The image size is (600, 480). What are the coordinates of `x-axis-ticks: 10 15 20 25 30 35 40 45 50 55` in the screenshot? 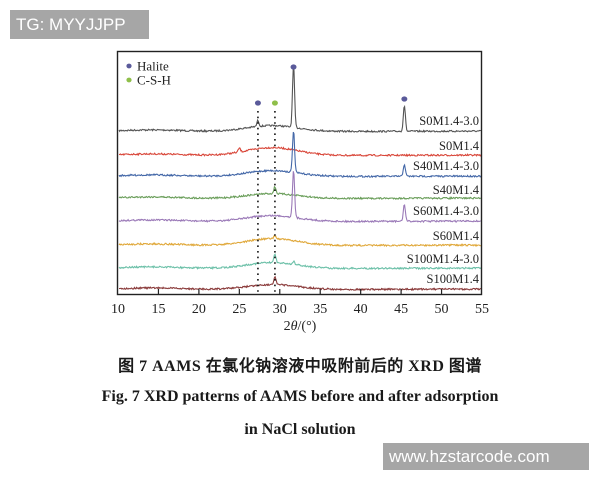 It's located at (300, 303).